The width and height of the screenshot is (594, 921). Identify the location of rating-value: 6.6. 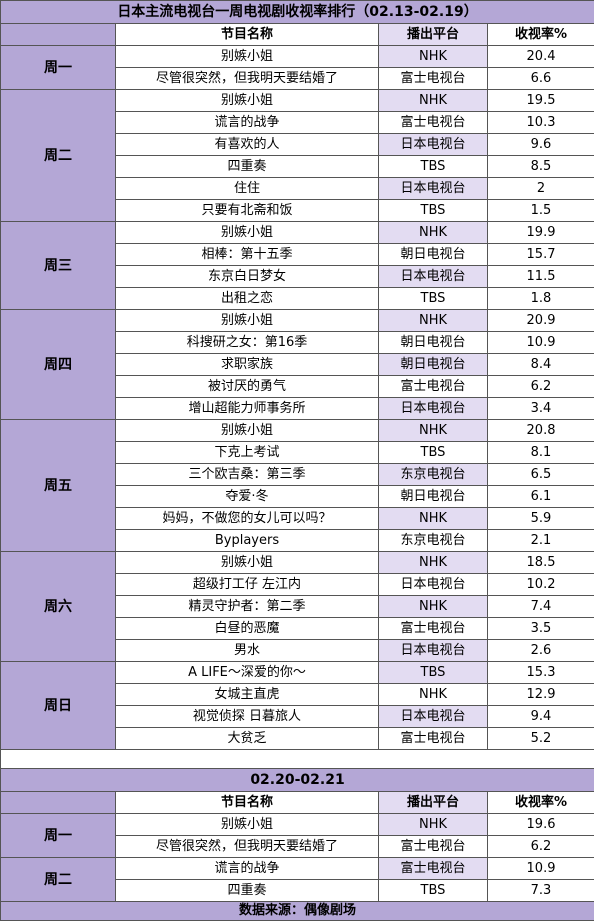
(541, 79).